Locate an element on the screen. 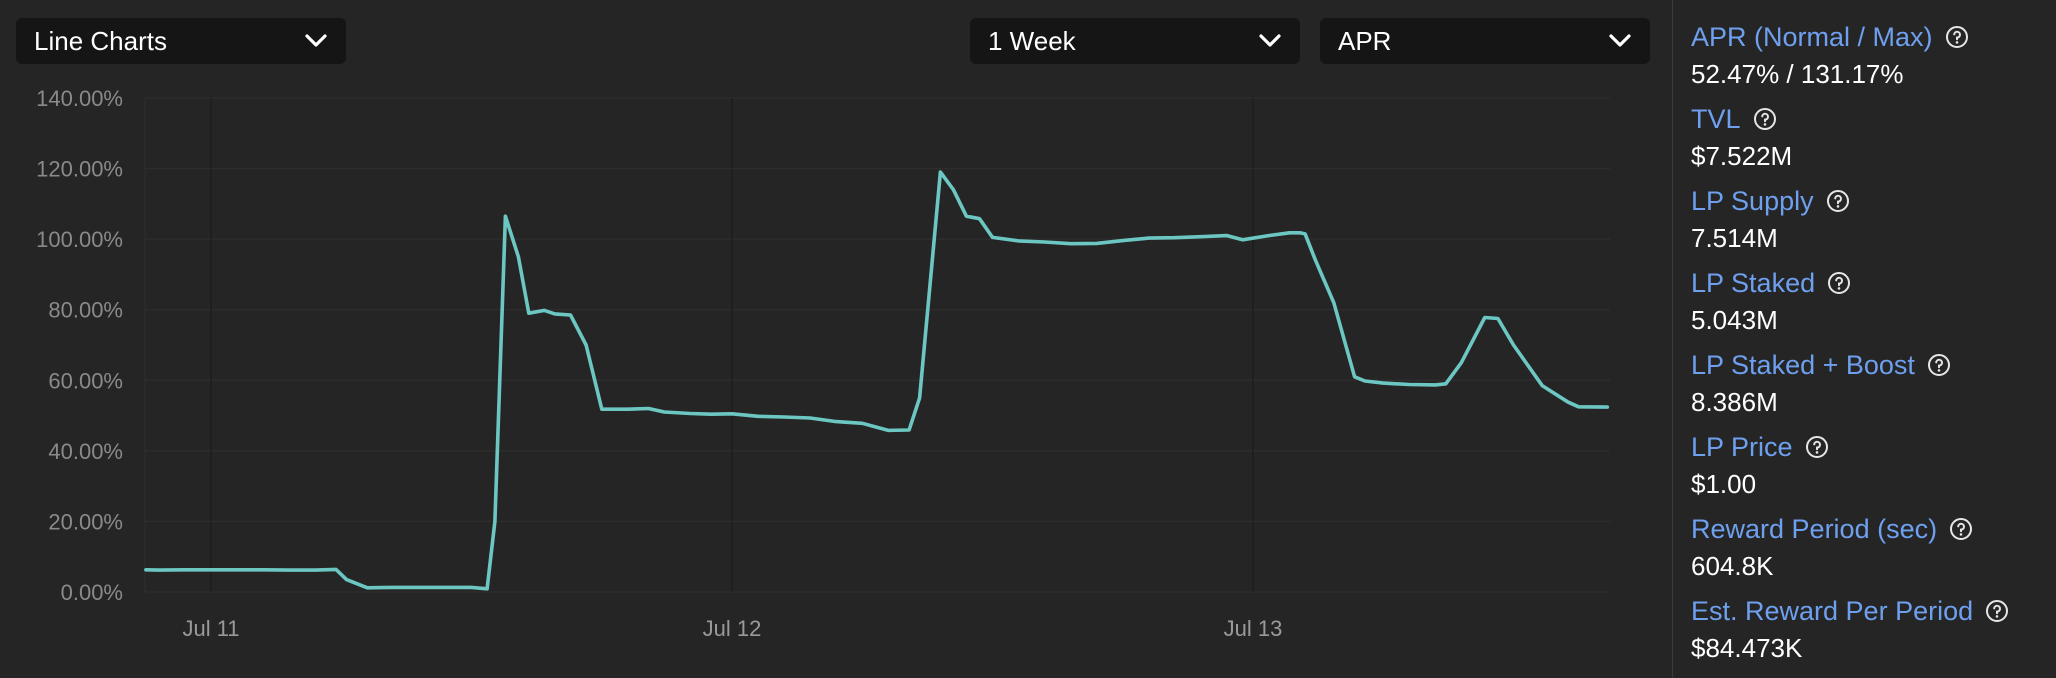 The image size is (2056, 678). y-tick-label: 100.00% is located at coordinates (79, 239).